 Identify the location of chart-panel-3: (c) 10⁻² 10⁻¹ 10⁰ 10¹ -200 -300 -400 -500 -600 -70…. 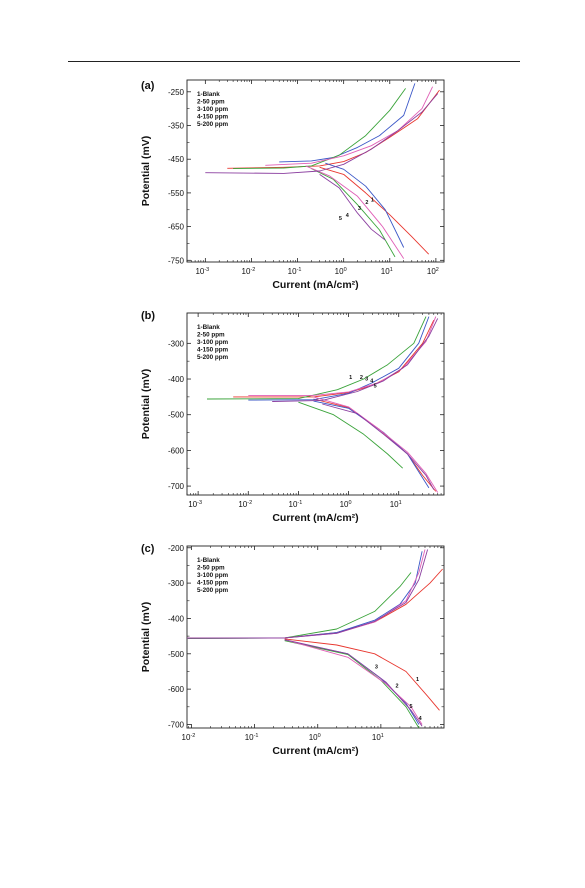
(292, 650).